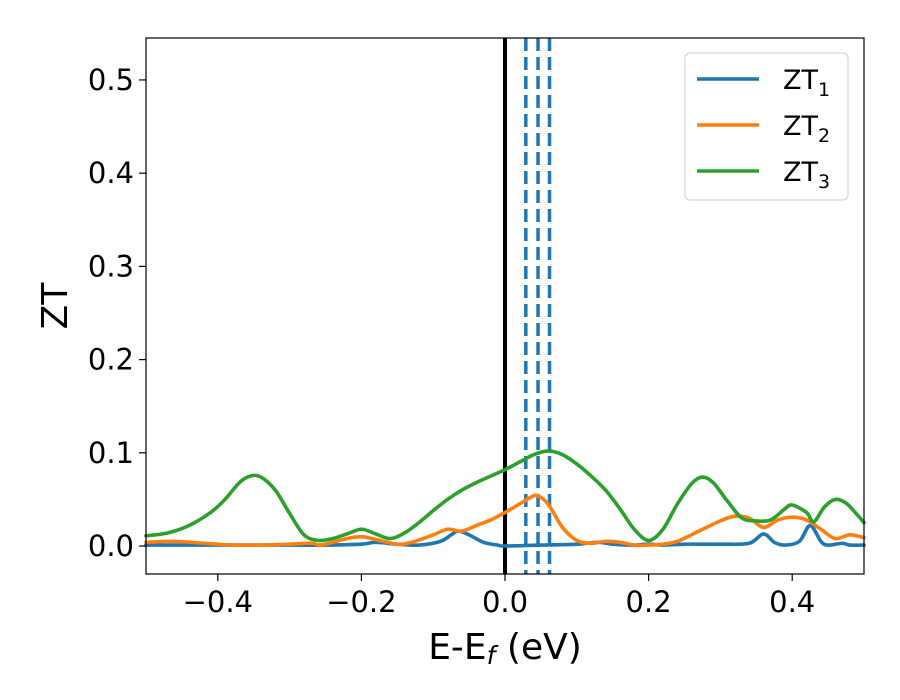 The height and width of the screenshot is (700, 900). Describe the element at coordinates (117, 313) in the screenshot. I see `y-axis-ticks: 0.0 0.1 0.2 0.3 0.4 0.5` at that location.